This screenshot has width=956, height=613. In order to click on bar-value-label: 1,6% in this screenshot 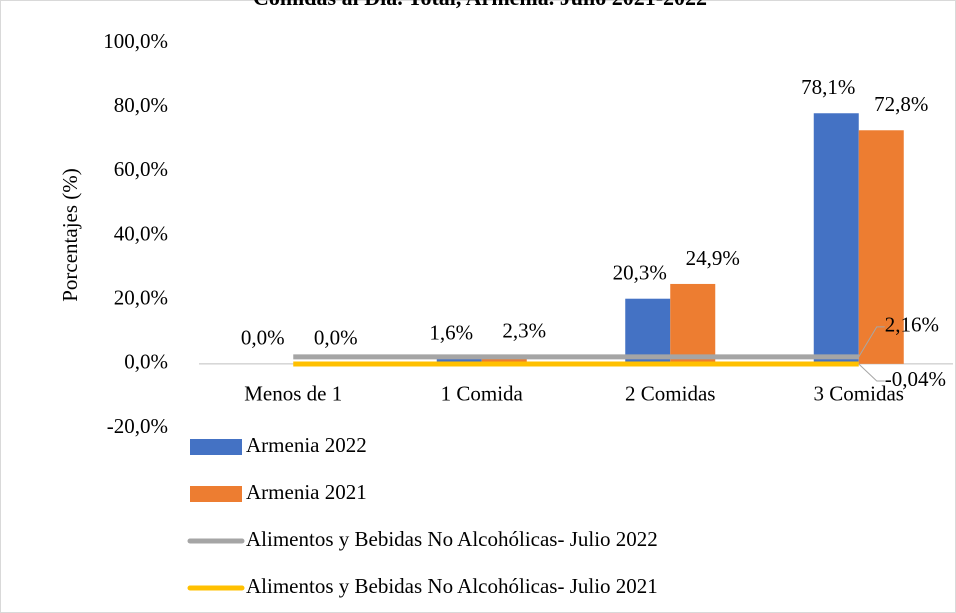, I will do `click(451, 333)`.